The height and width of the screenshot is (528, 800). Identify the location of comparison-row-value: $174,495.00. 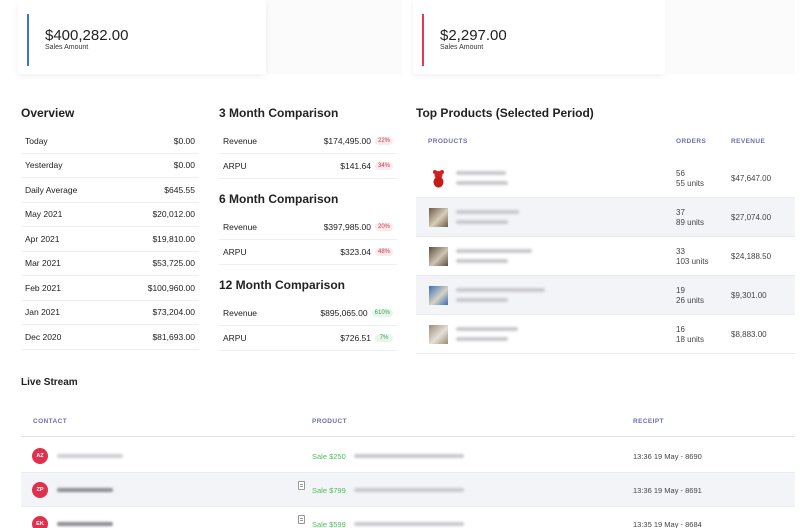
(347, 141).